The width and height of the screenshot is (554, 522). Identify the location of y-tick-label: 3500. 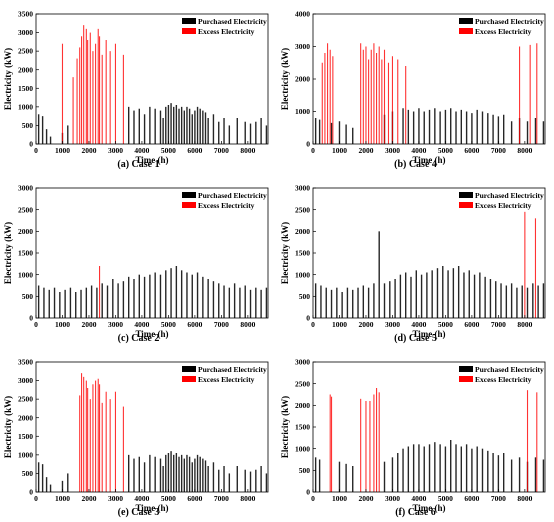
(25, 362).